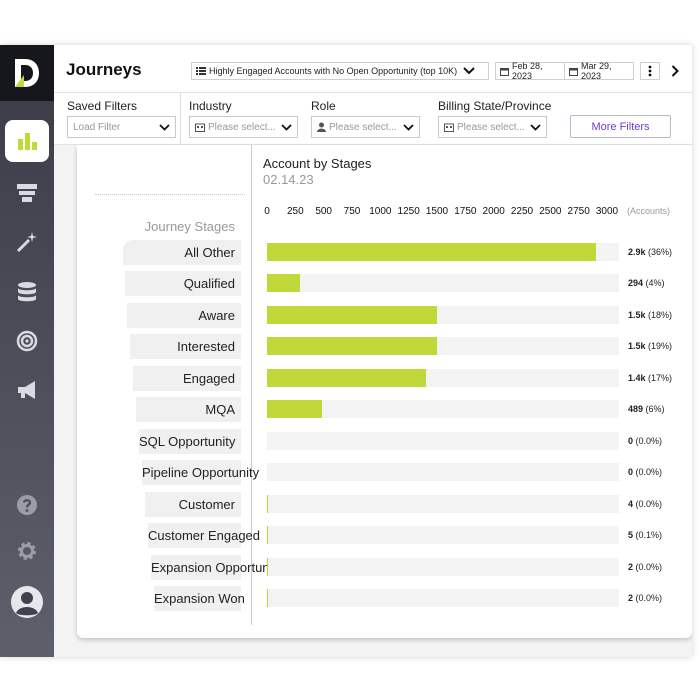 This screenshot has width=700, height=700. I want to click on stages-heading: Journey Stages, so click(189, 226).